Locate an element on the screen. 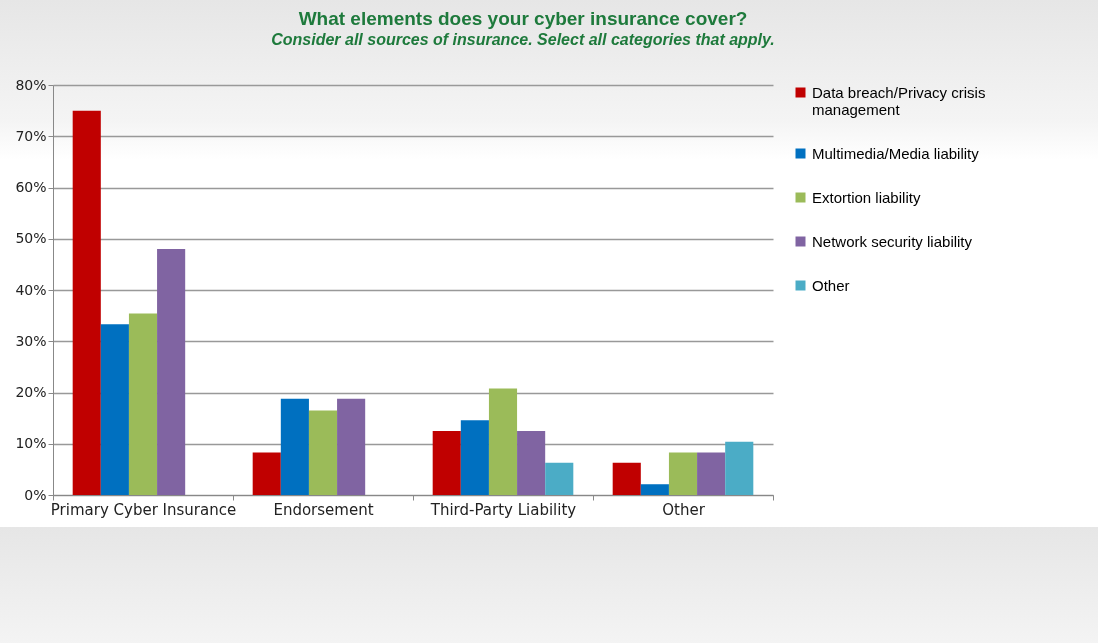 The image size is (1098, 643). x-tick-label: Primary Cyber Insurance is located at coordinates (143, 509).